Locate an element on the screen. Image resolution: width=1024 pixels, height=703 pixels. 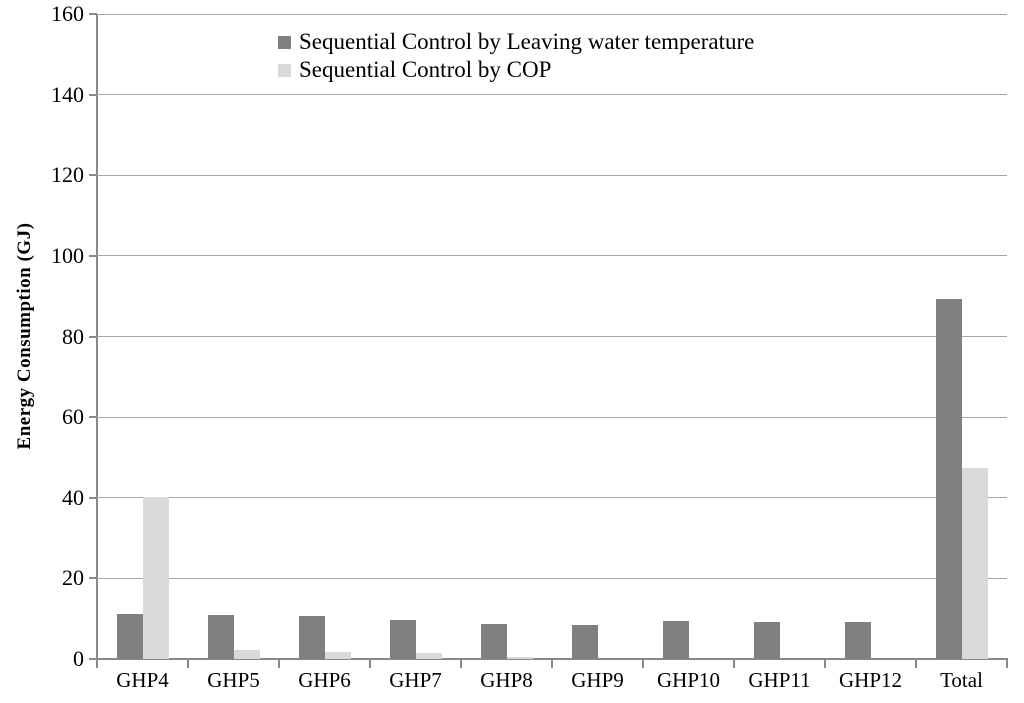
y-tick-label-20: 20 is located at coordinates (73, 578).